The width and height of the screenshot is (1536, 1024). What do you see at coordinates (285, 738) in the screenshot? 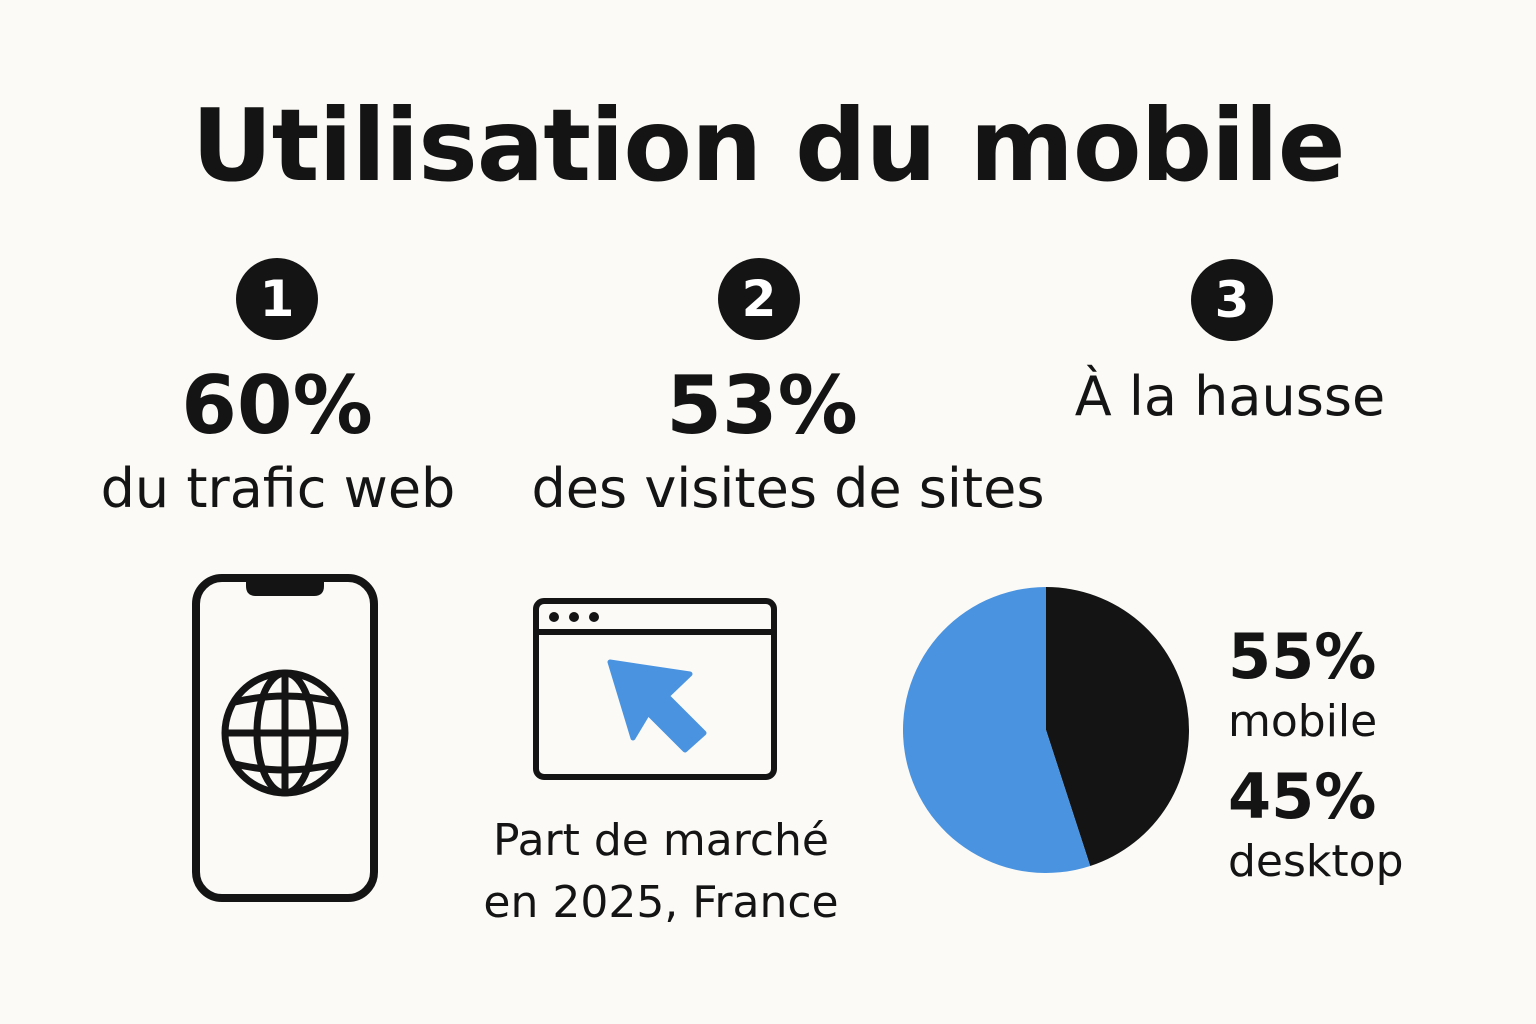
I see `smartphone-globe-icon` at bounding box center [285, 738].